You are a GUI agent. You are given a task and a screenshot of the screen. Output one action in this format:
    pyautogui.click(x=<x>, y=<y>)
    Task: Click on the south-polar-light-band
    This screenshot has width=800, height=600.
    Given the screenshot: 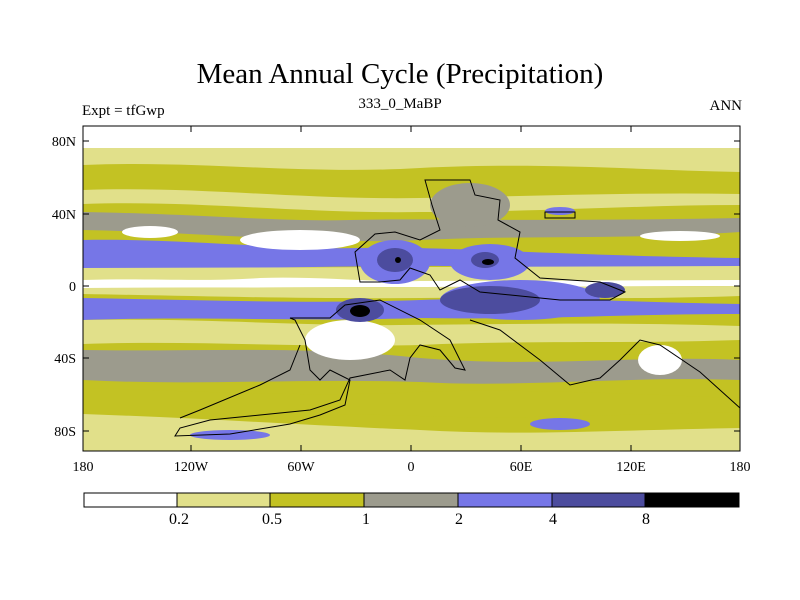 What is the action you would take?
    pyautogui.click(x=411, y=432)
    